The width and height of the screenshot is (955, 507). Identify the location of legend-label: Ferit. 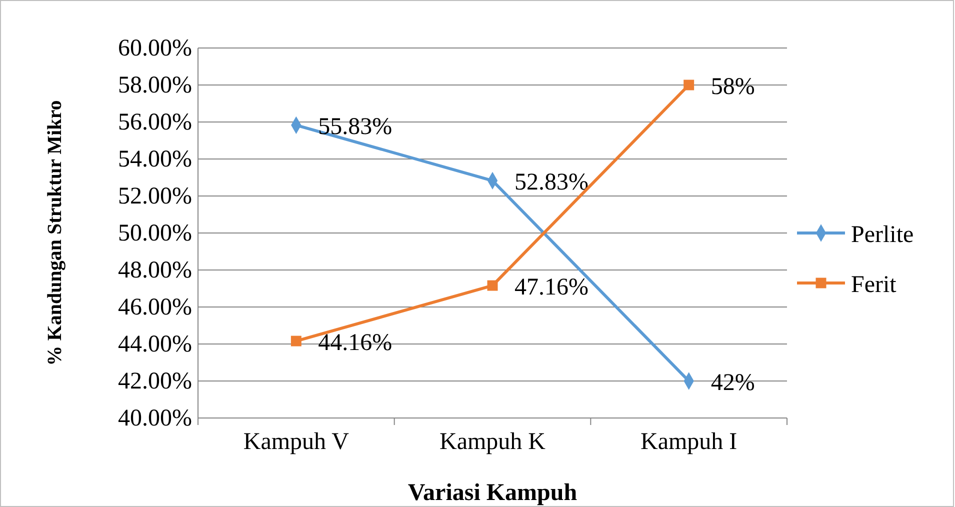
(874, 285).